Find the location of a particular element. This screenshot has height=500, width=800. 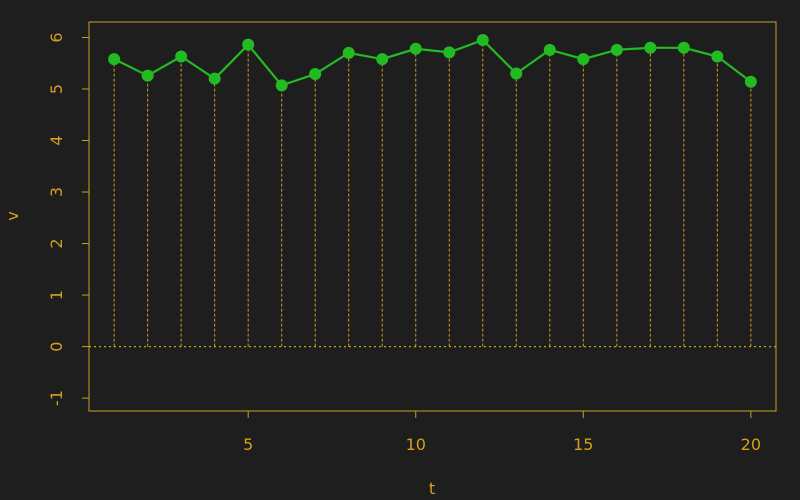

y-tick-label: 0 is located at coordinates (56, 347).